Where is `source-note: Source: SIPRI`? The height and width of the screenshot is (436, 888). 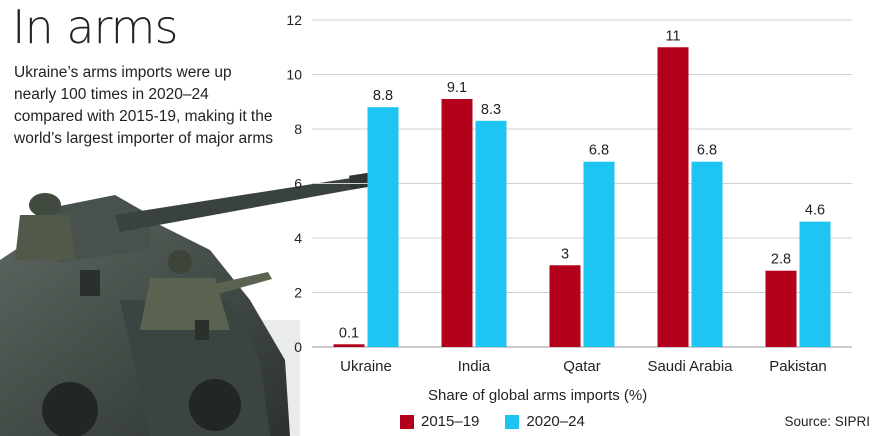 source-note: Source: SIPRI is located at coordinates (827, 421).